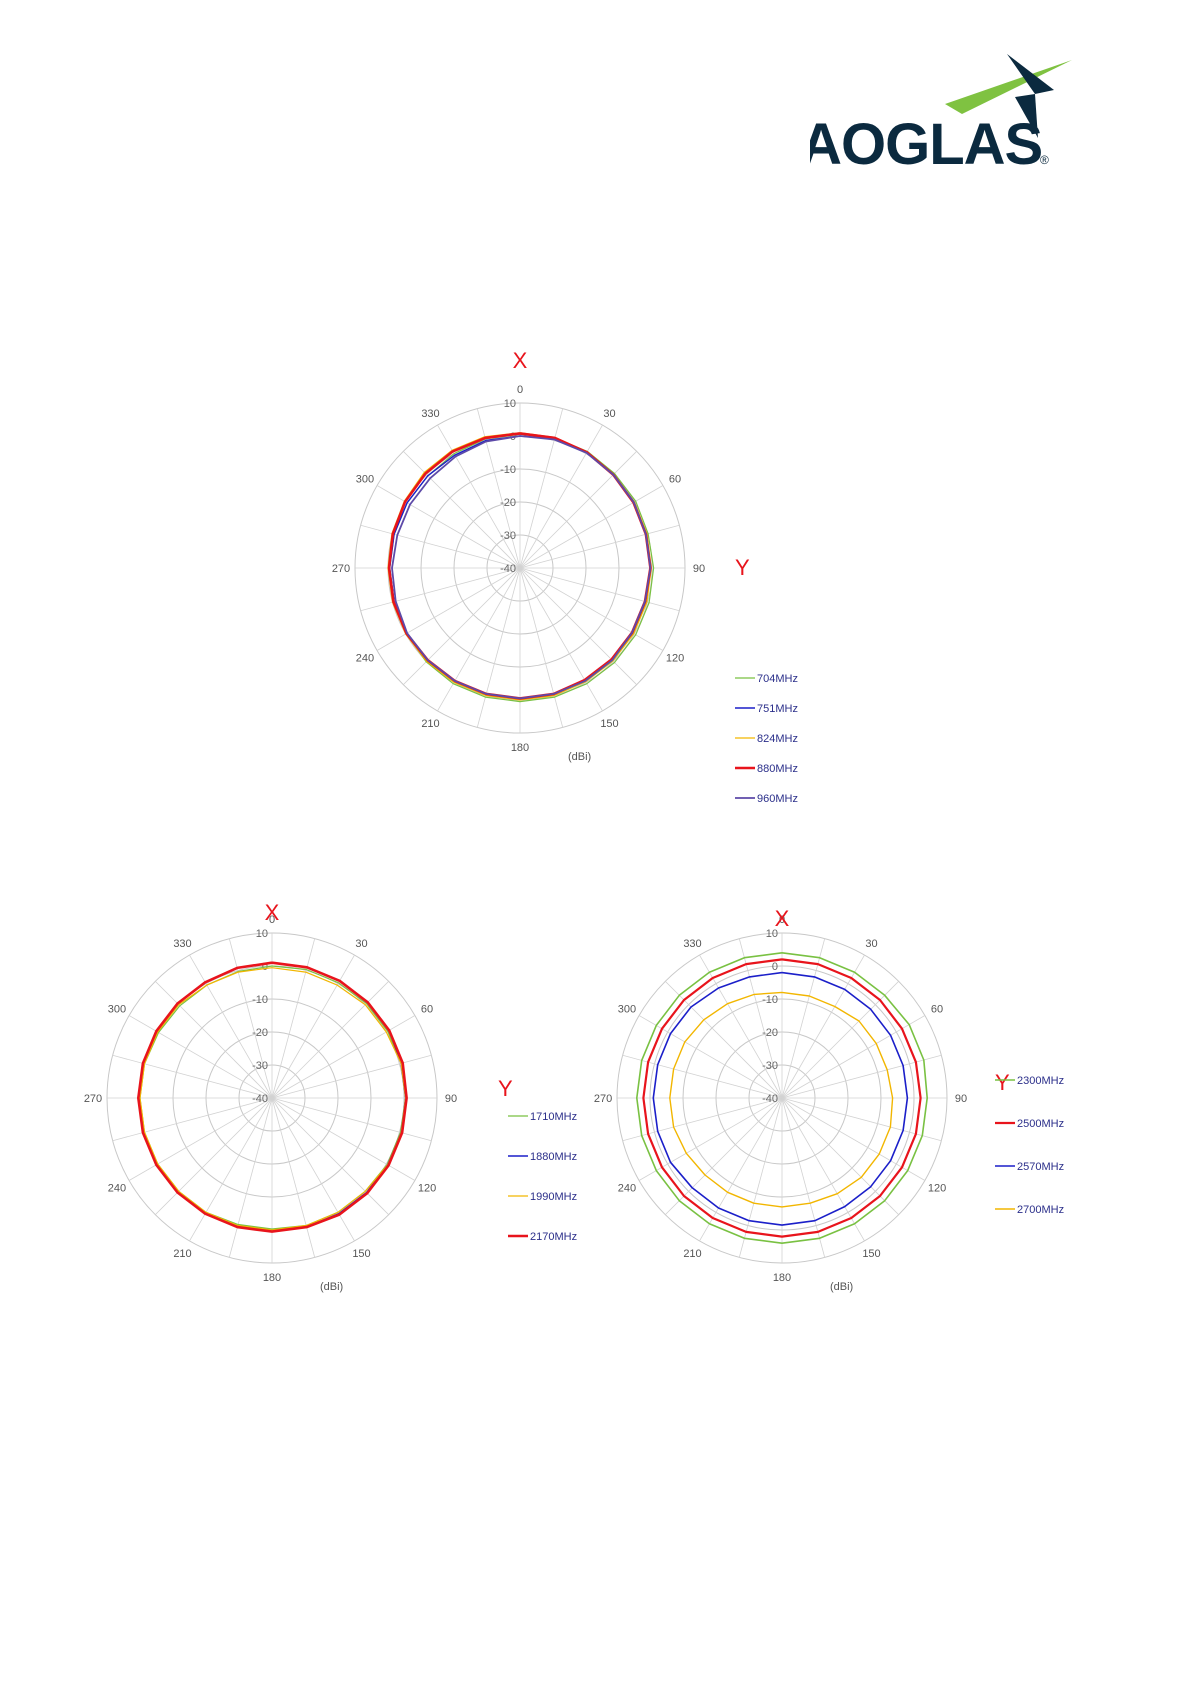  What do you see at coordinates (272, 1278) in the screenshot?
I see `angle-tick-label: 180` at bounding box center [272, 1278].